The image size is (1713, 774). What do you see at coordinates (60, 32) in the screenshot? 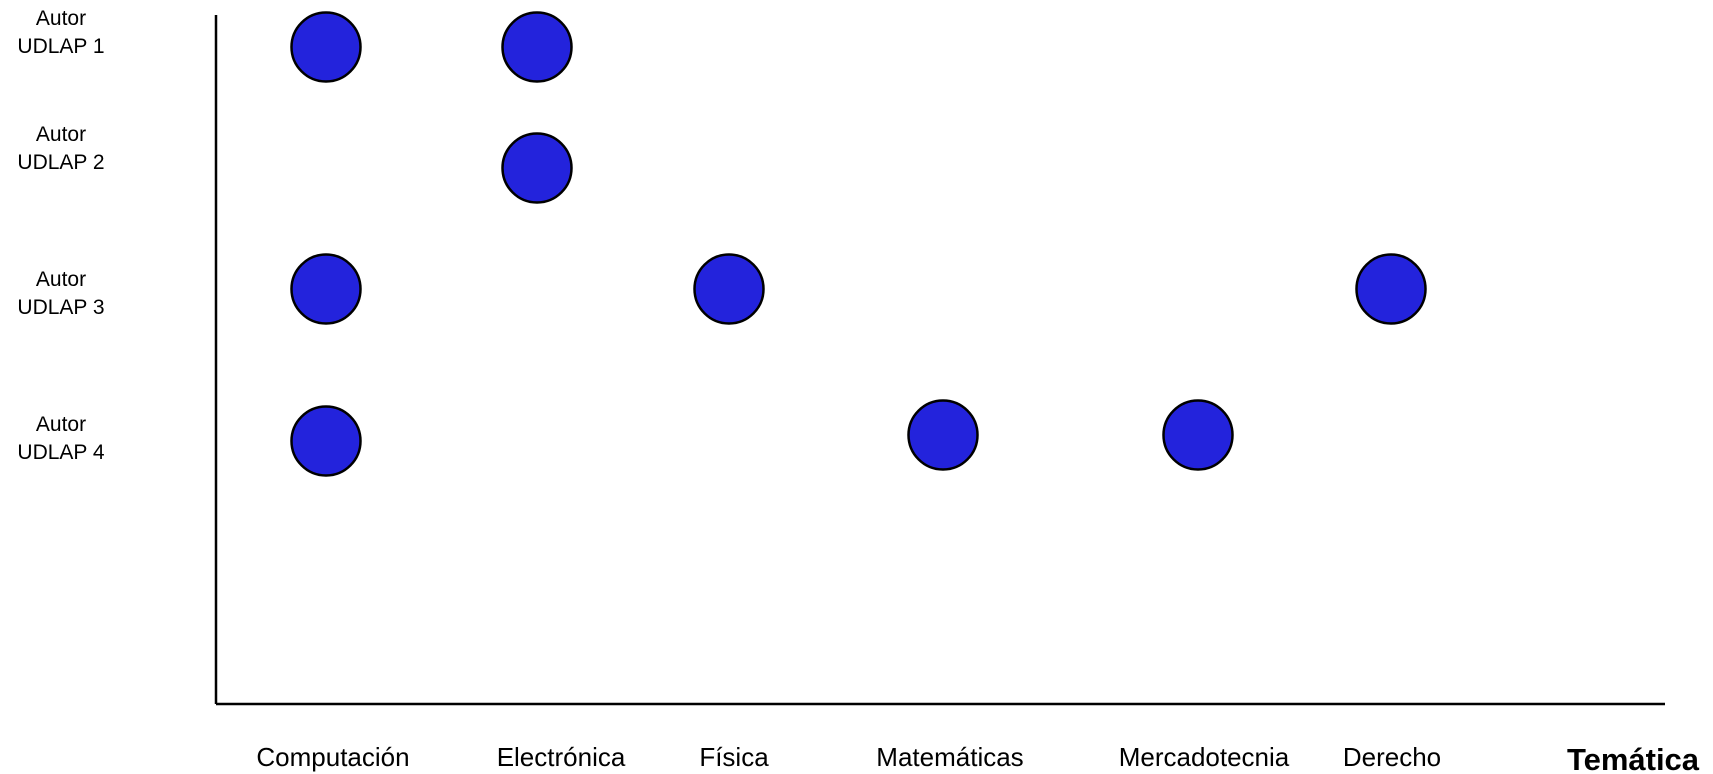
I see `y-tick-label: Autor UDLAP 1` at bounding box center [60, 32].